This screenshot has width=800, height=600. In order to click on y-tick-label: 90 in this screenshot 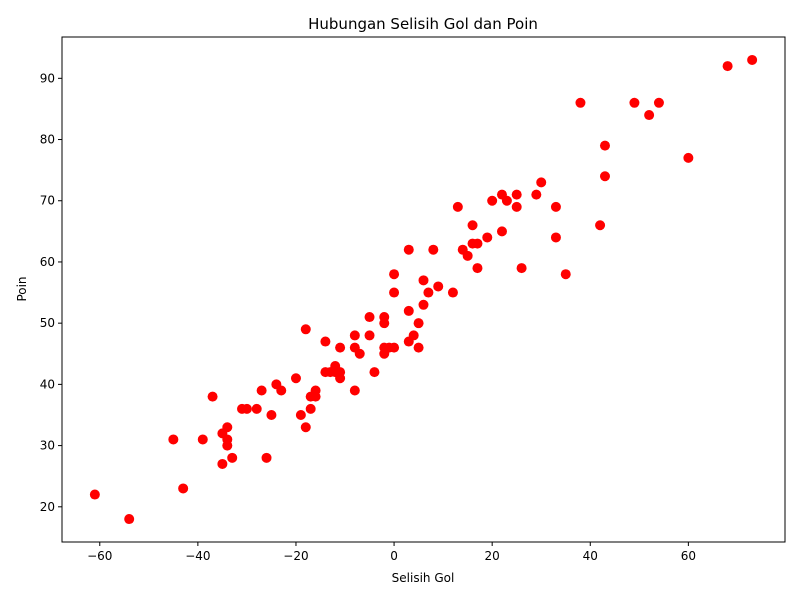, I will do `click(47, 78)`.